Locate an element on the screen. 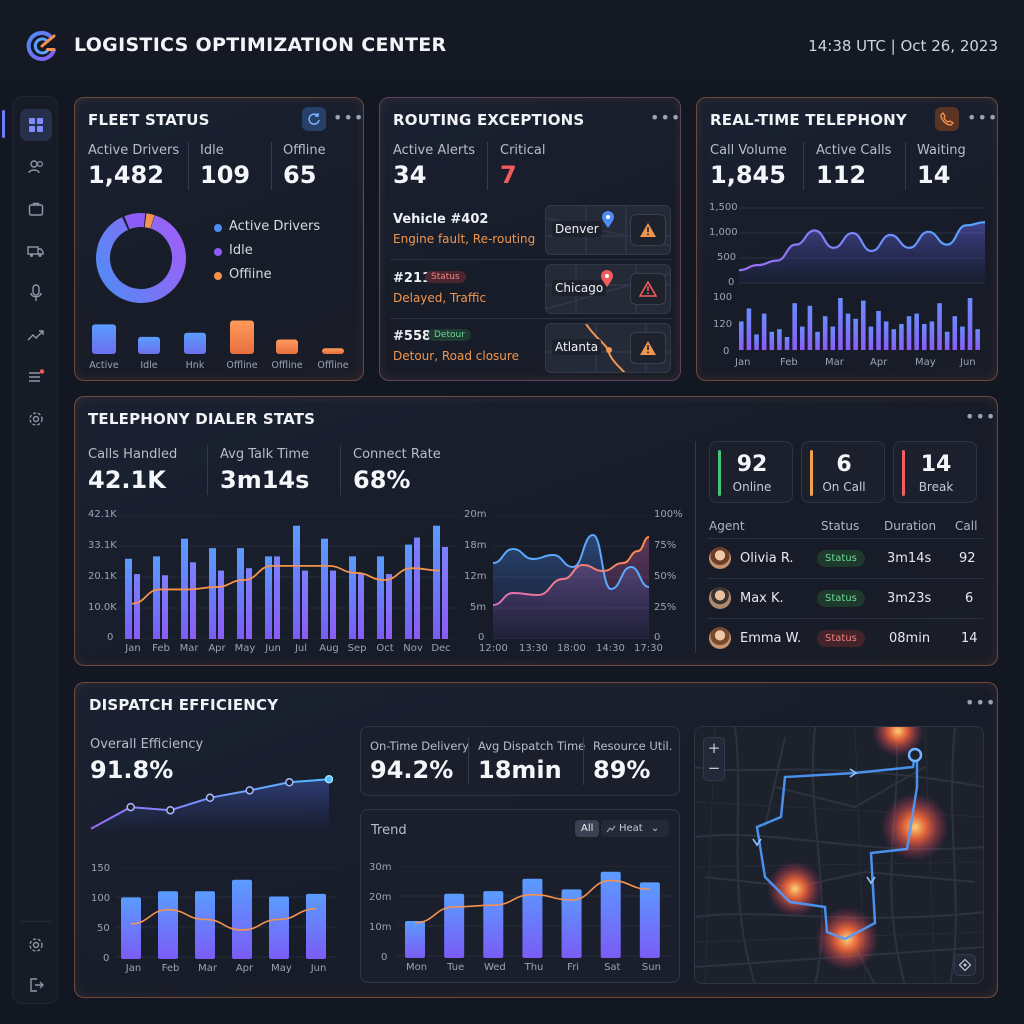 Image resolution: width=1024 pixels, height=1024 pixels. heat-map: + − is located at coordinates (839, 855).